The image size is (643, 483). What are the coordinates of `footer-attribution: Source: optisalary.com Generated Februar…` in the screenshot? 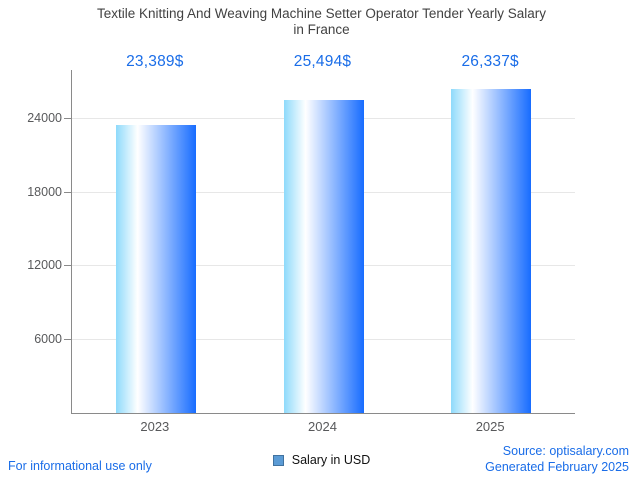 It's located at (557, 459).